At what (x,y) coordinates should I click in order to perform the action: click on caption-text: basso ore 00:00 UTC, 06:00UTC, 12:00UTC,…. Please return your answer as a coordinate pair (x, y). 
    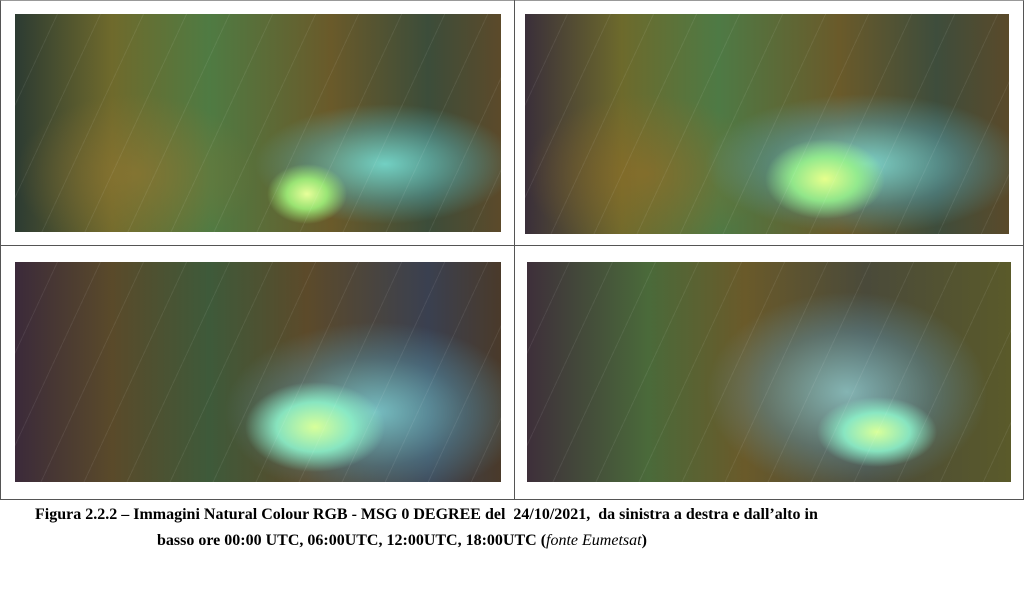
    Looking at the image, I should click on (352, 540).